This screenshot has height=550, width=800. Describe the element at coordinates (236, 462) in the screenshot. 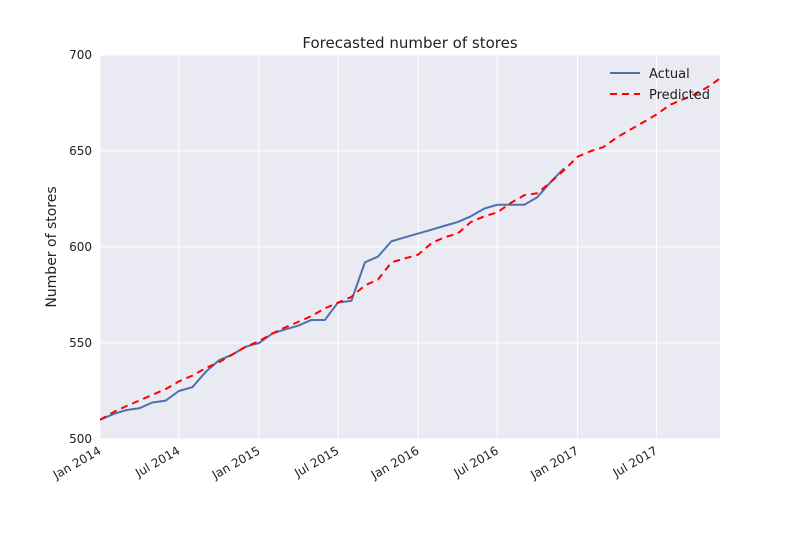

I see `x-tick-label: Jan 2015` at that location.